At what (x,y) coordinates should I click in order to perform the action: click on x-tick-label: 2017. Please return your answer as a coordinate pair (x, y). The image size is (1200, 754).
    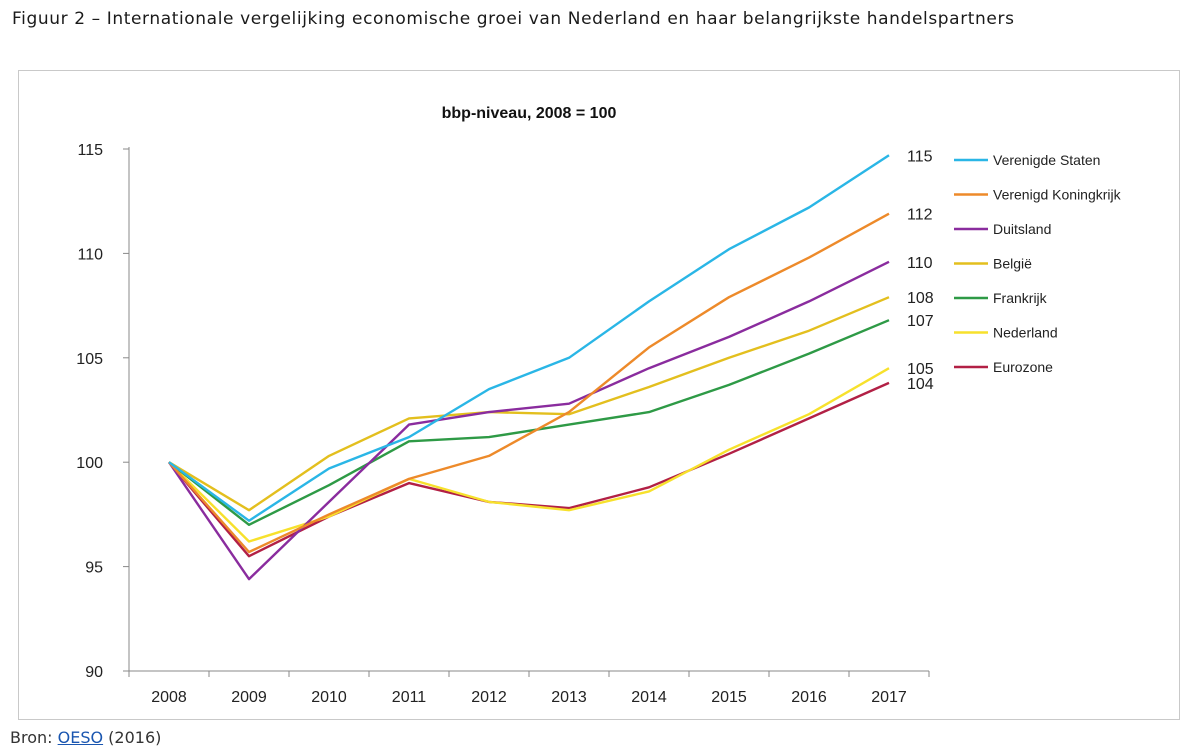
    Looking at the image, I should click on (889, 697).